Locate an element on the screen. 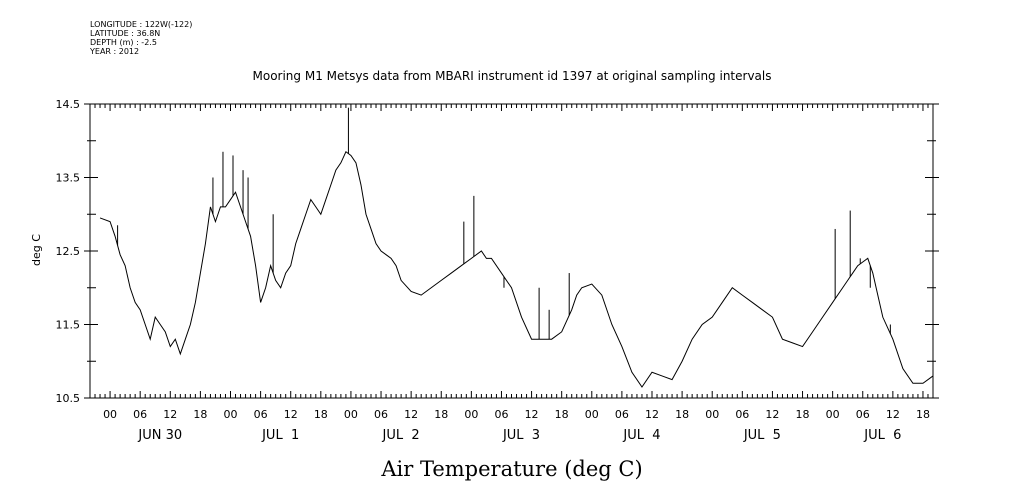  latitude-text: LATITUDE : 36.8N is located at coordinates (125, 33).